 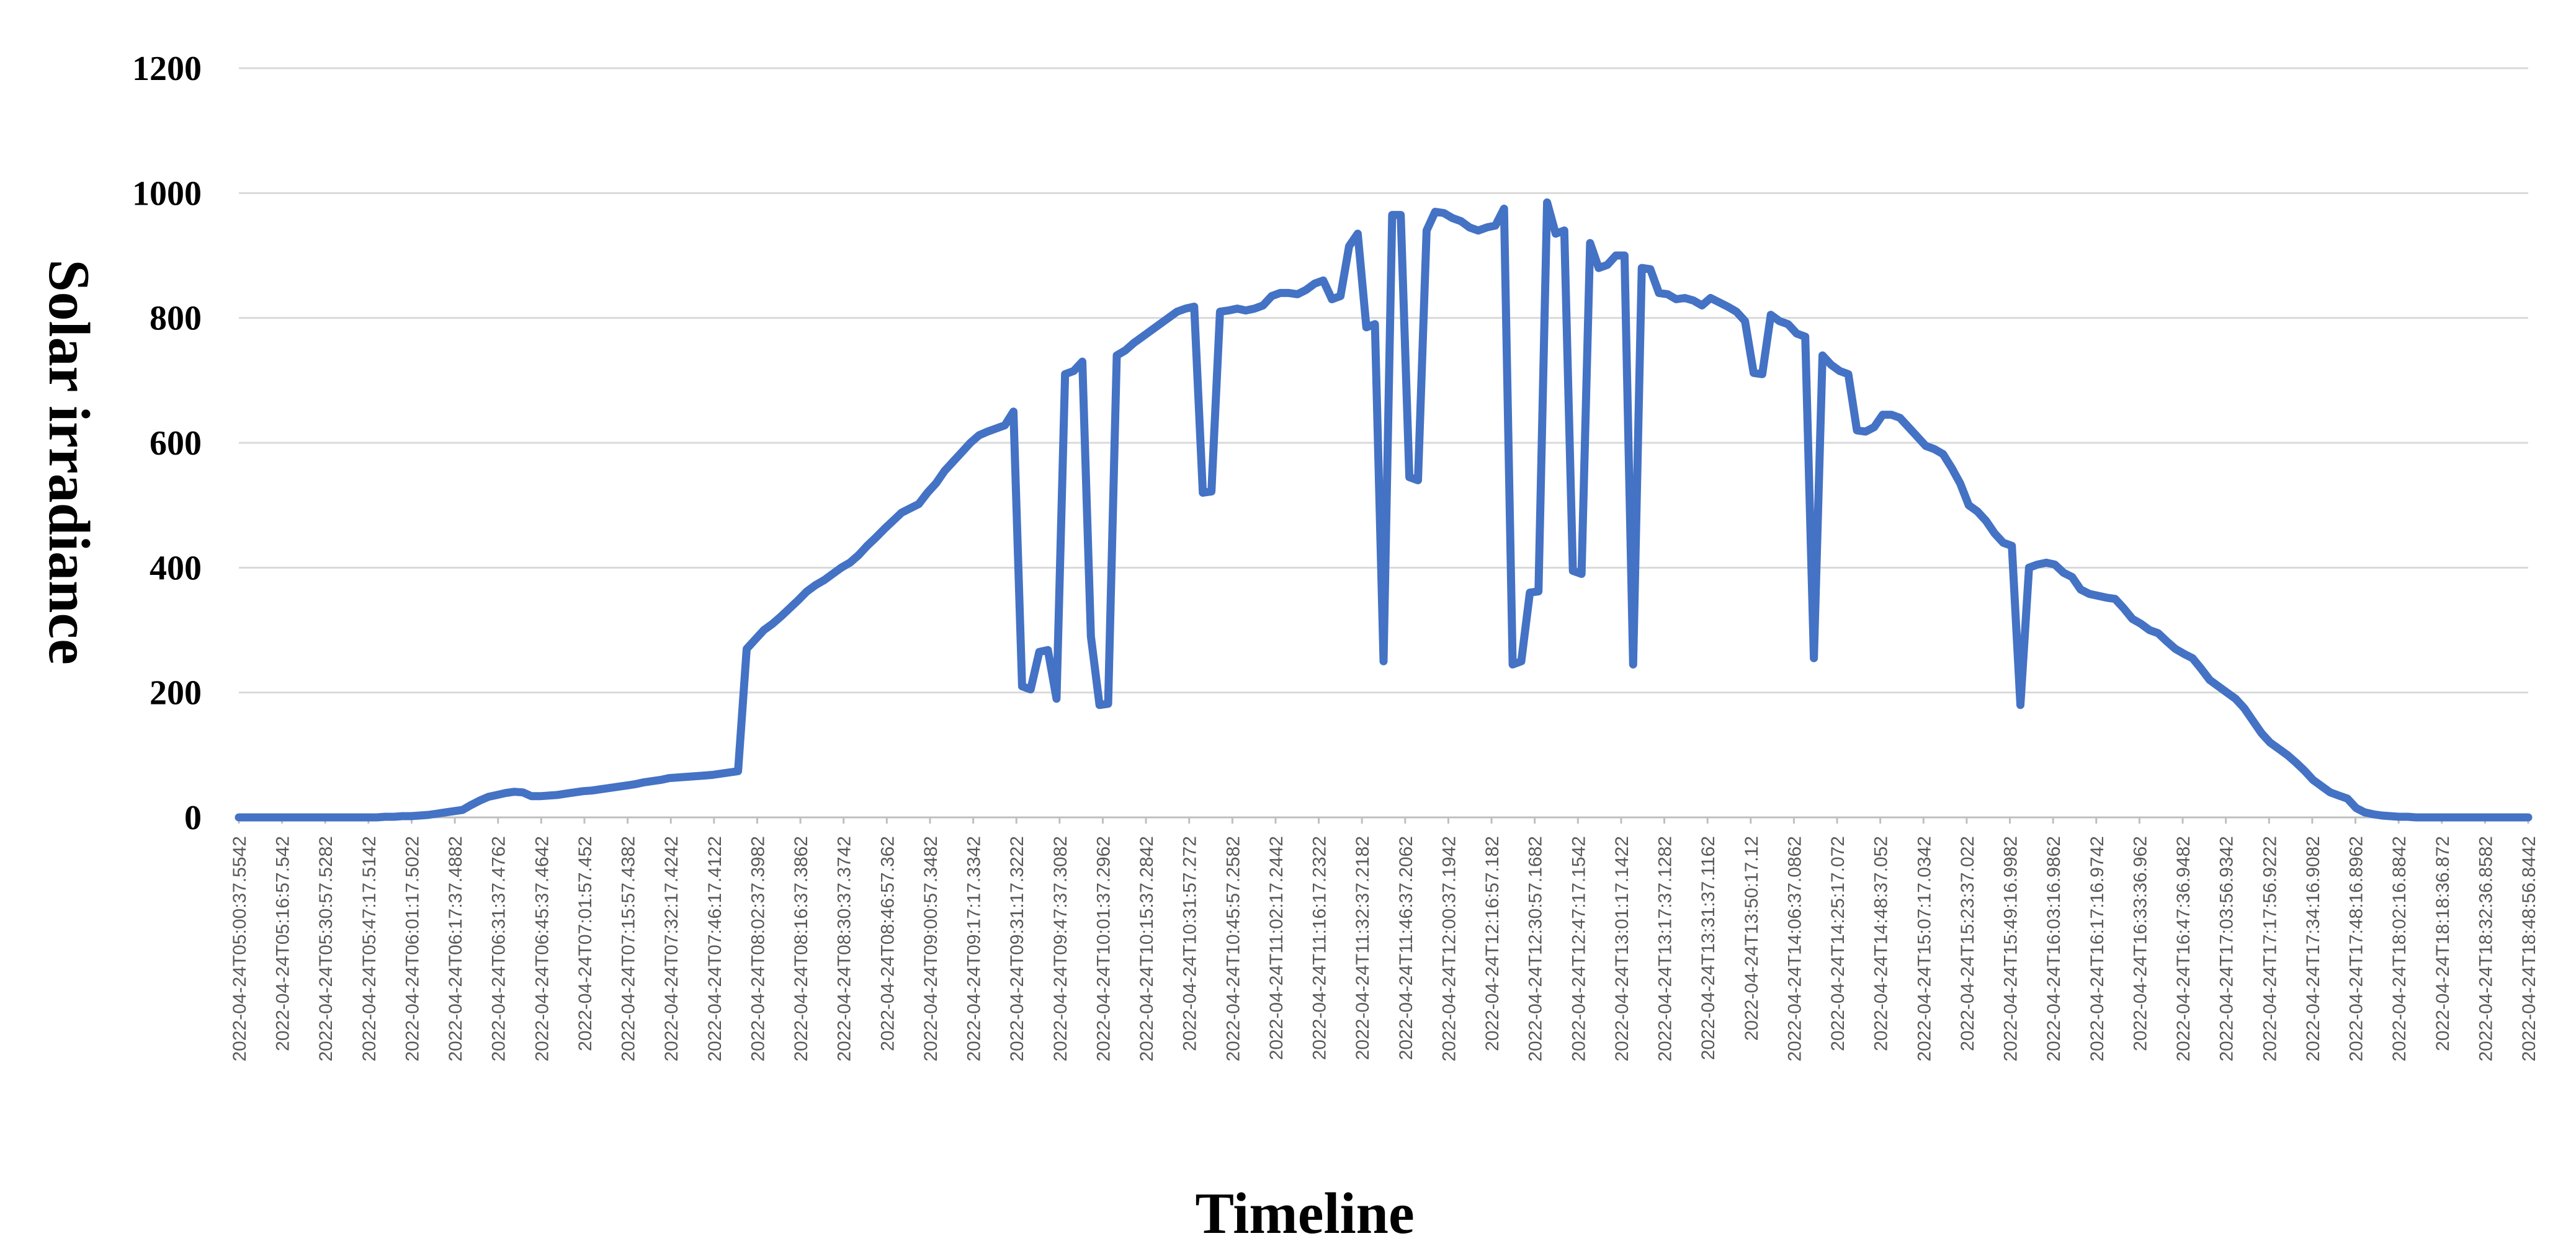 What do you see at coordinates (176, 443) in the screenshot?
I see `y-tick-label: 600` at bounding box center [176, 443].